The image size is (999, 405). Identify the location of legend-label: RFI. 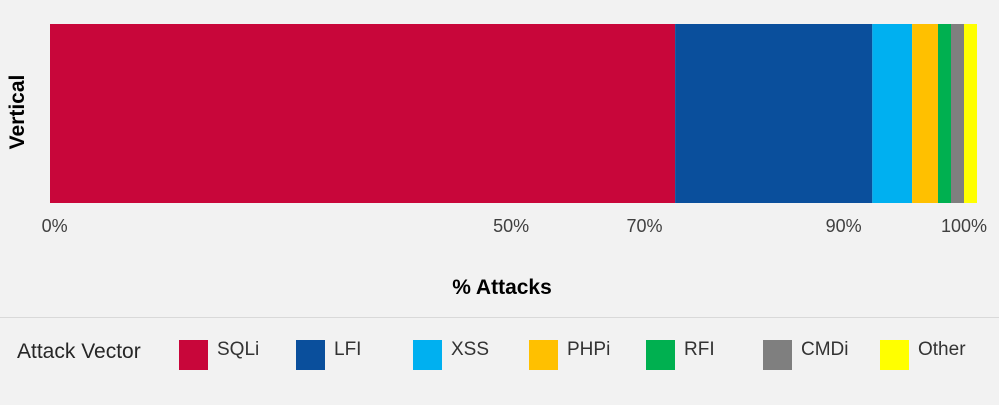
(699, 349).